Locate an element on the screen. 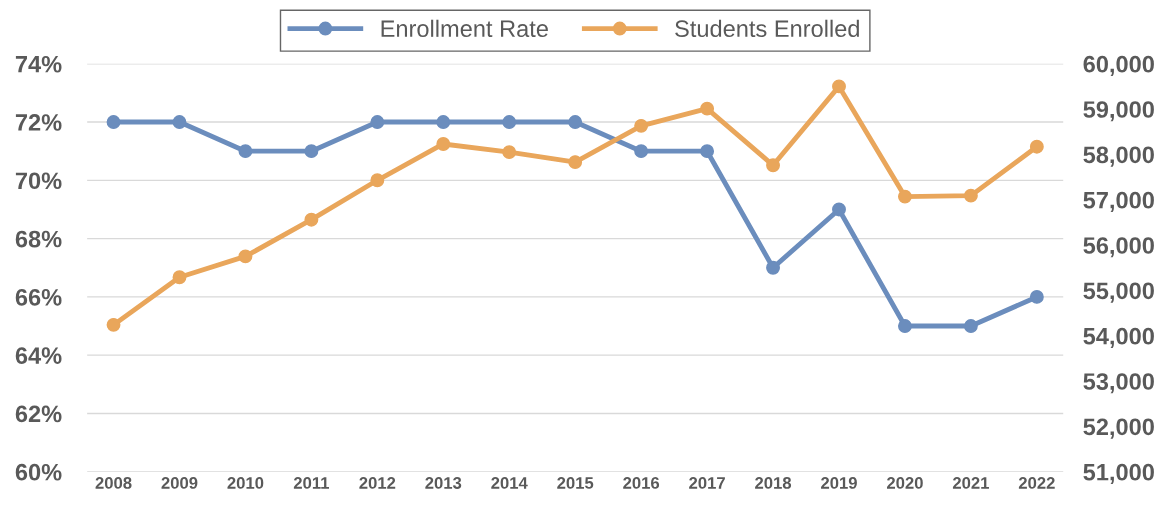 This screenshot has width=1162, height=510. y2-tick-label: 56,000 is located at coordinates (1118, 247).